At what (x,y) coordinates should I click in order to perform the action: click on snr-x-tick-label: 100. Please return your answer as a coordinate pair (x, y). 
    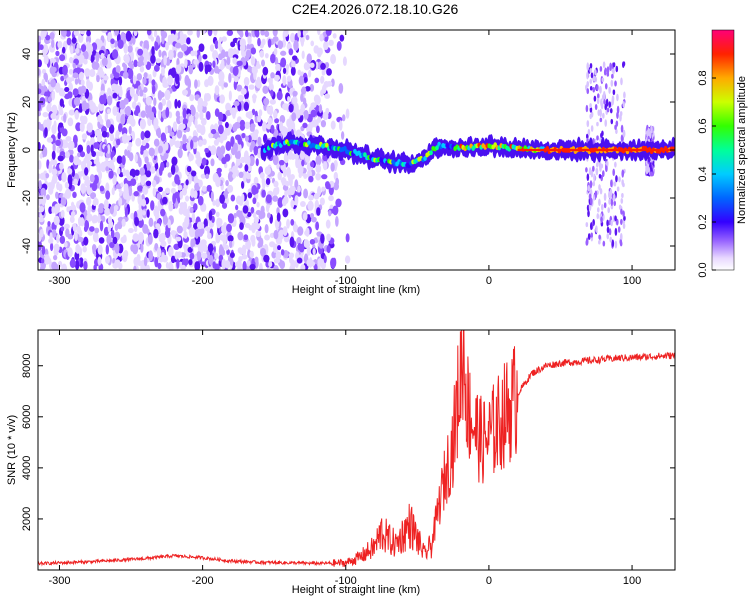
    Looking at the image, I should click on (632, 581).